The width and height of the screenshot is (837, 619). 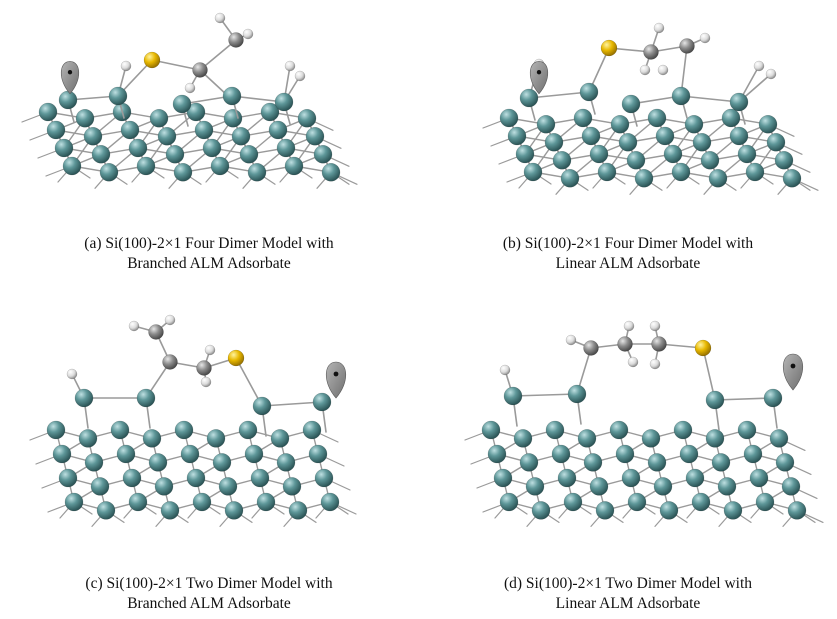 I want to click on caption-d-line1: (d) Si(100)-2×1 Two Dimer Model with, so click(x=628, y=583).